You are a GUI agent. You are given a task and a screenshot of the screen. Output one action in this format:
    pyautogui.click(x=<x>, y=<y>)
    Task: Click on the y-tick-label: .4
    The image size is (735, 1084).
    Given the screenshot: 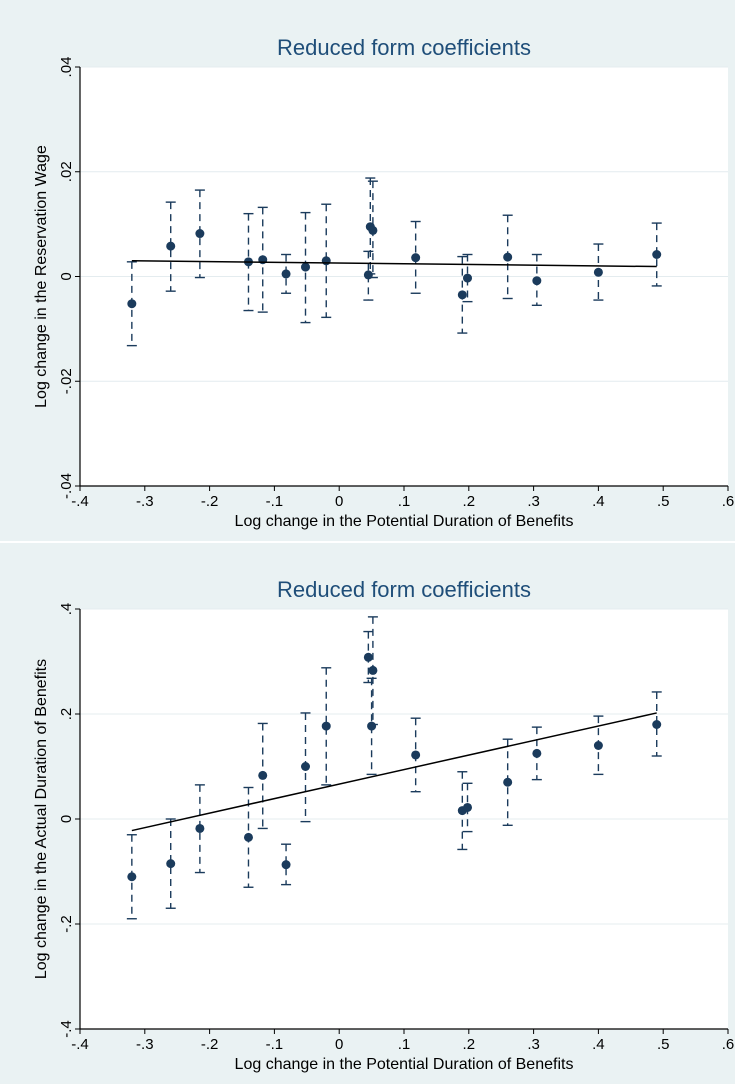 What is the action you would take?
    pyautogui.click(x=66, y=609)
    